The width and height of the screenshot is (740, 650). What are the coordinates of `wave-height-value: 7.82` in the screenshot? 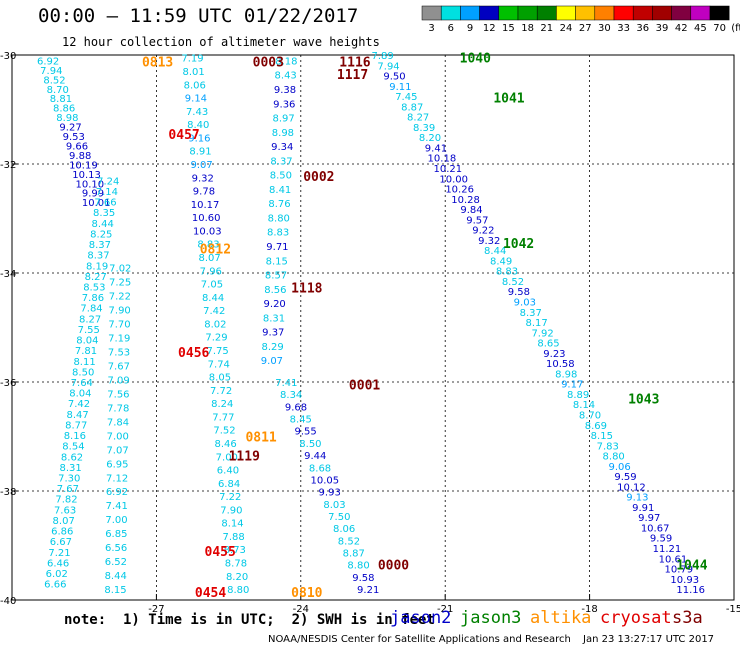 It's located at (66, 500).